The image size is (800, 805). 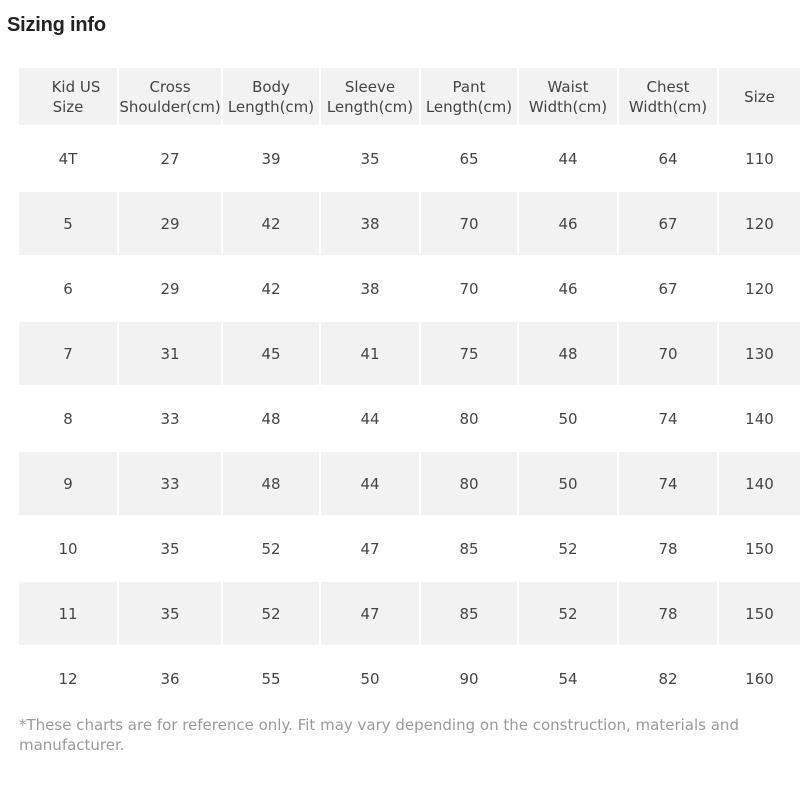 What do you see at coordinates (68, 159) in the screenshot?
I see `table-cell: 4T` at bounding box center [68, 159].